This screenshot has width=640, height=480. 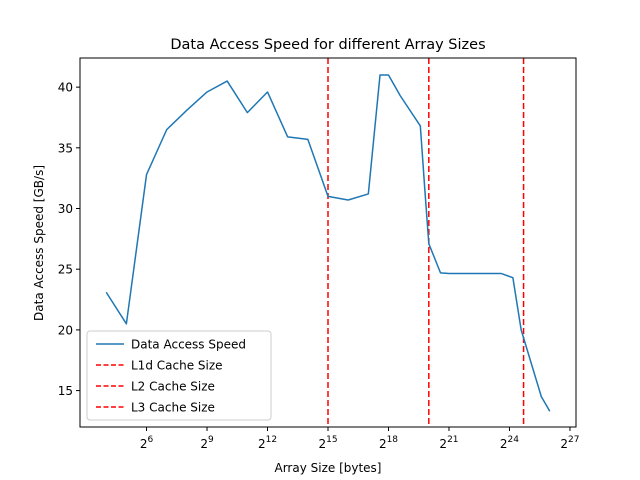 I want to click on y-axis-label: Data Access Speed [GB/s], so click(x=39, y=243).